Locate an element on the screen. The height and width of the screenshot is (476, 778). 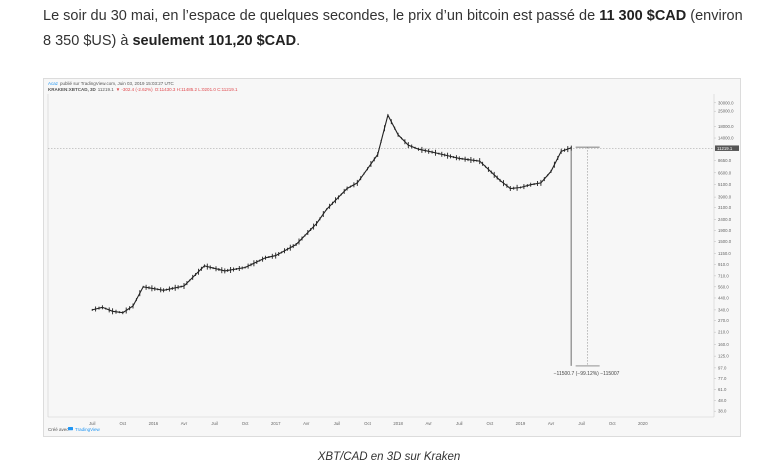
svg-text: 11219.1 is located at coordinates (725, 148).